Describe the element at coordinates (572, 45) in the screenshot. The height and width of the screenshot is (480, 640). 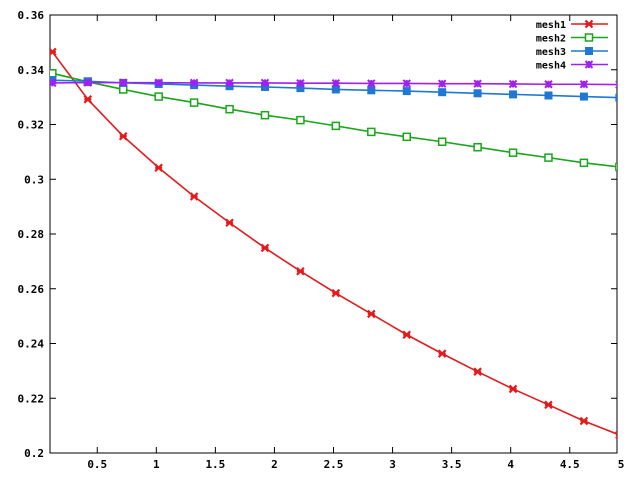
I see `legend: mesh1 mesh2 mesh3 mesh4` at that location.